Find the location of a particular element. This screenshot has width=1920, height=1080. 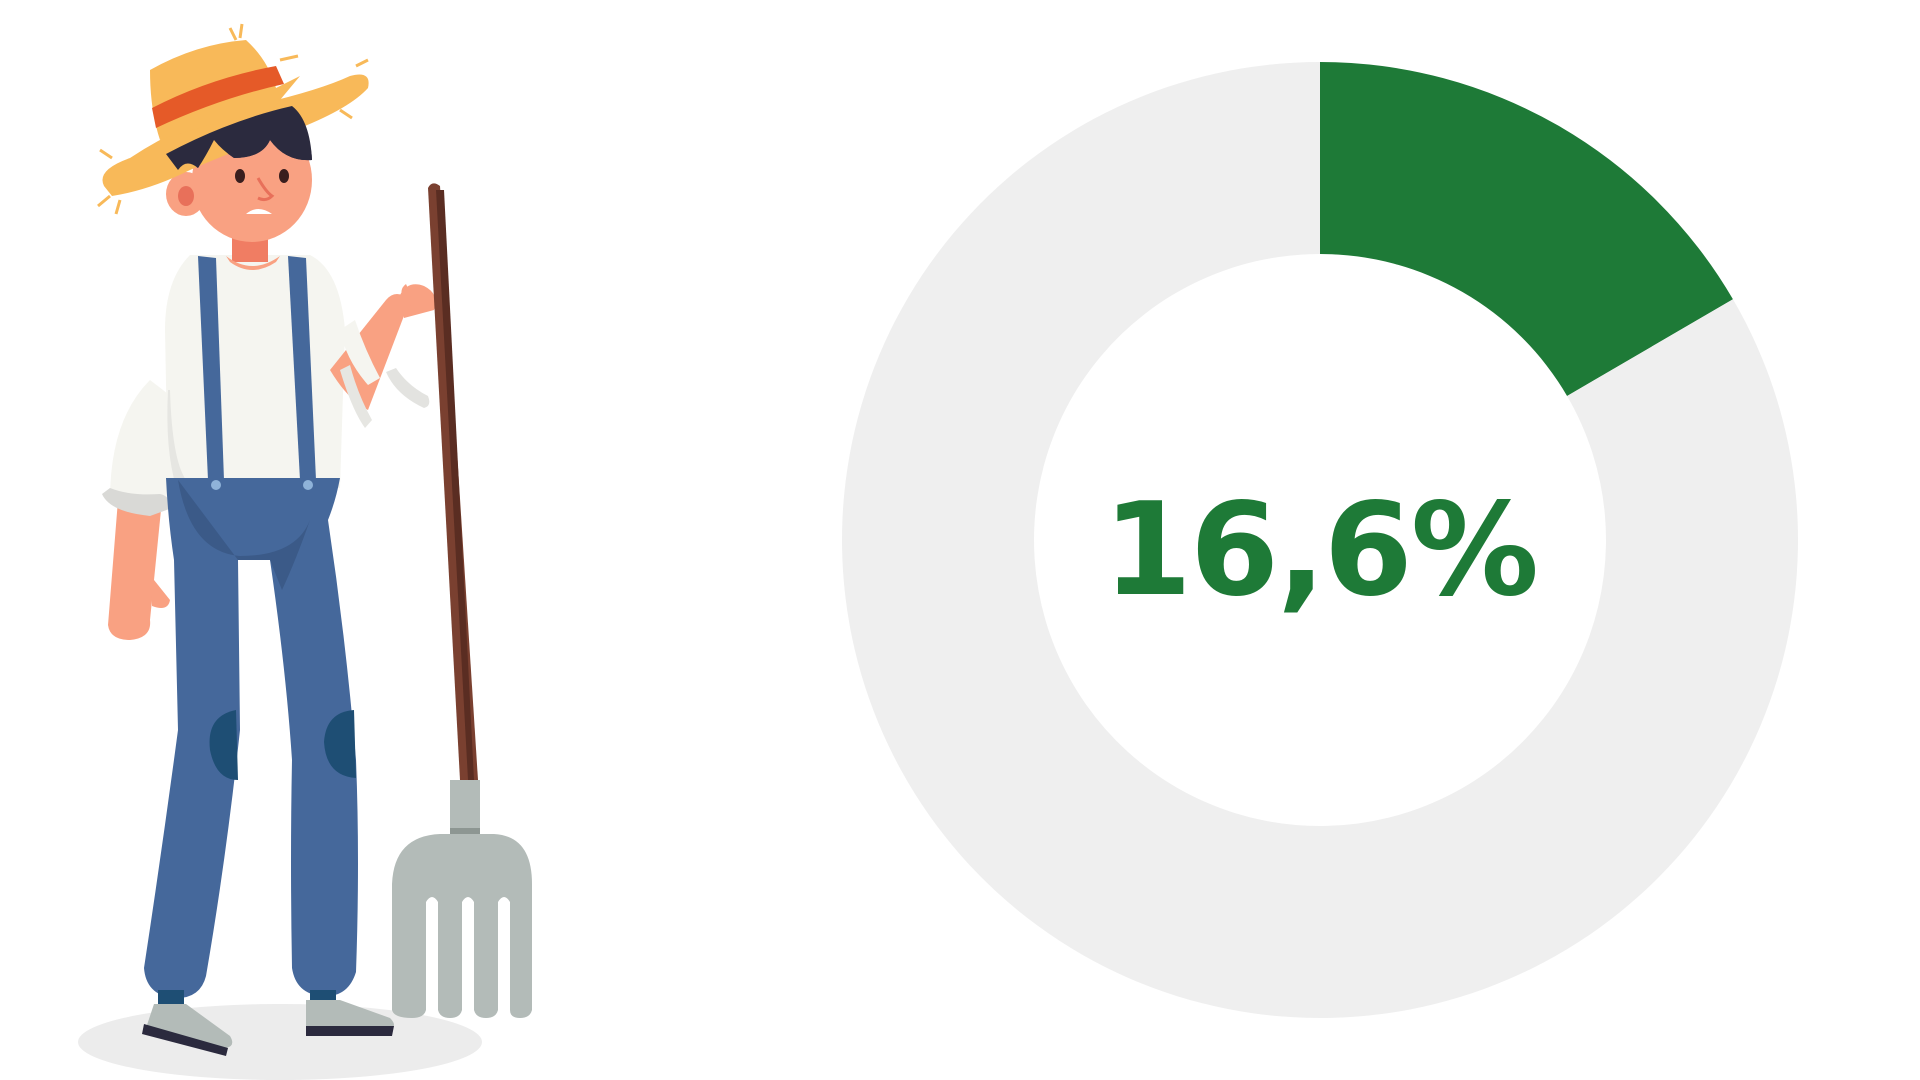

straw-hat is located at coordinates (233, 119).